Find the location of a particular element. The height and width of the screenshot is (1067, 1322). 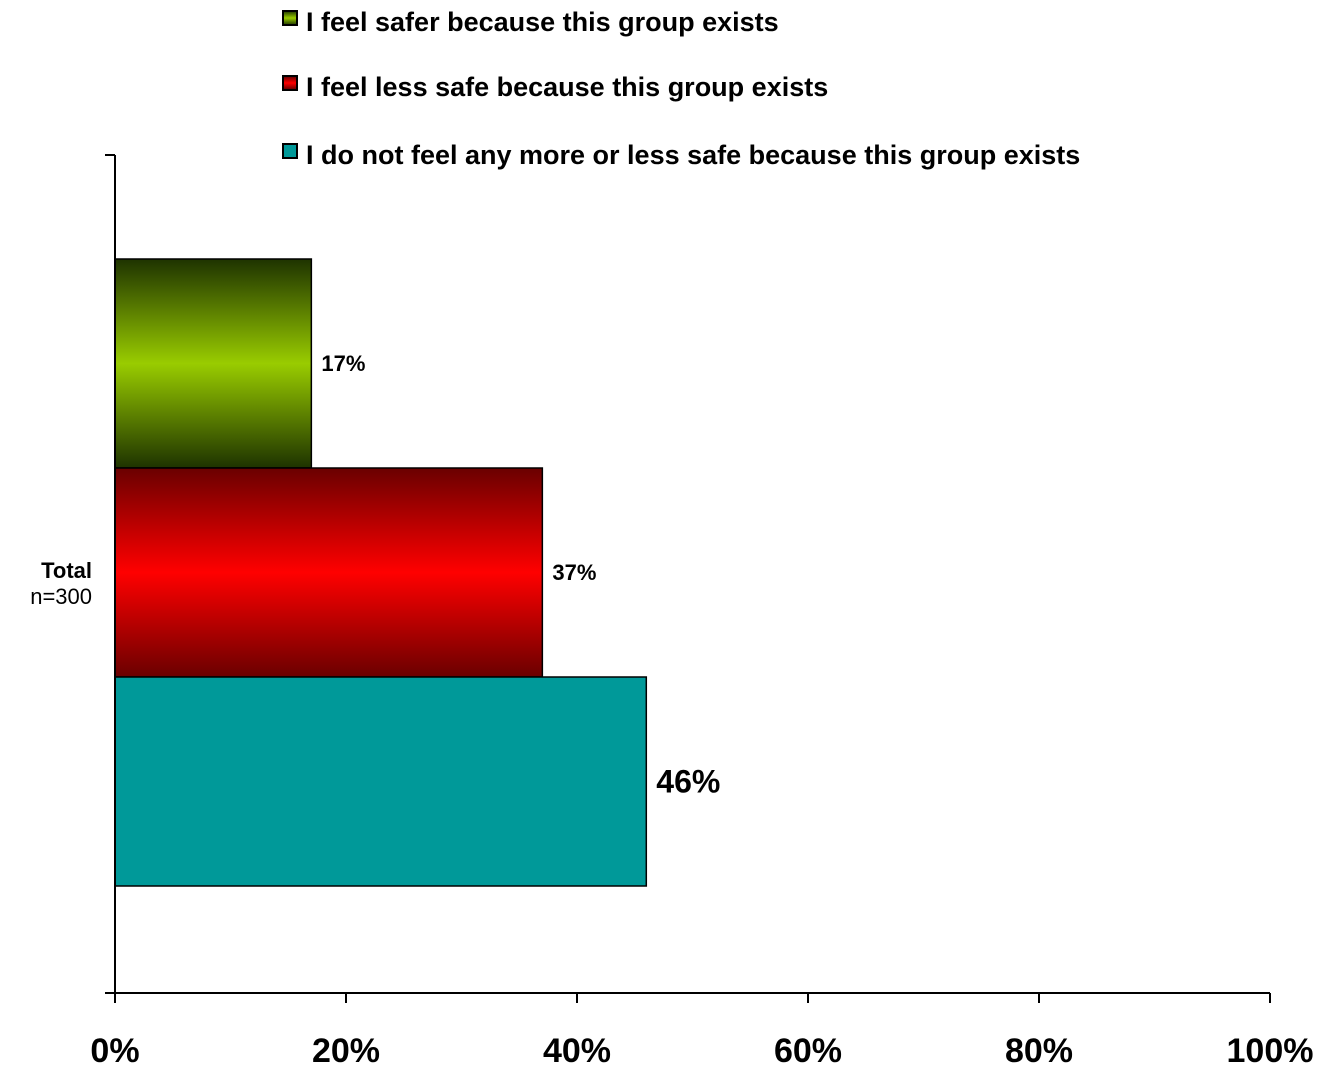

bar-neutral is located at coordinates (381, 781).